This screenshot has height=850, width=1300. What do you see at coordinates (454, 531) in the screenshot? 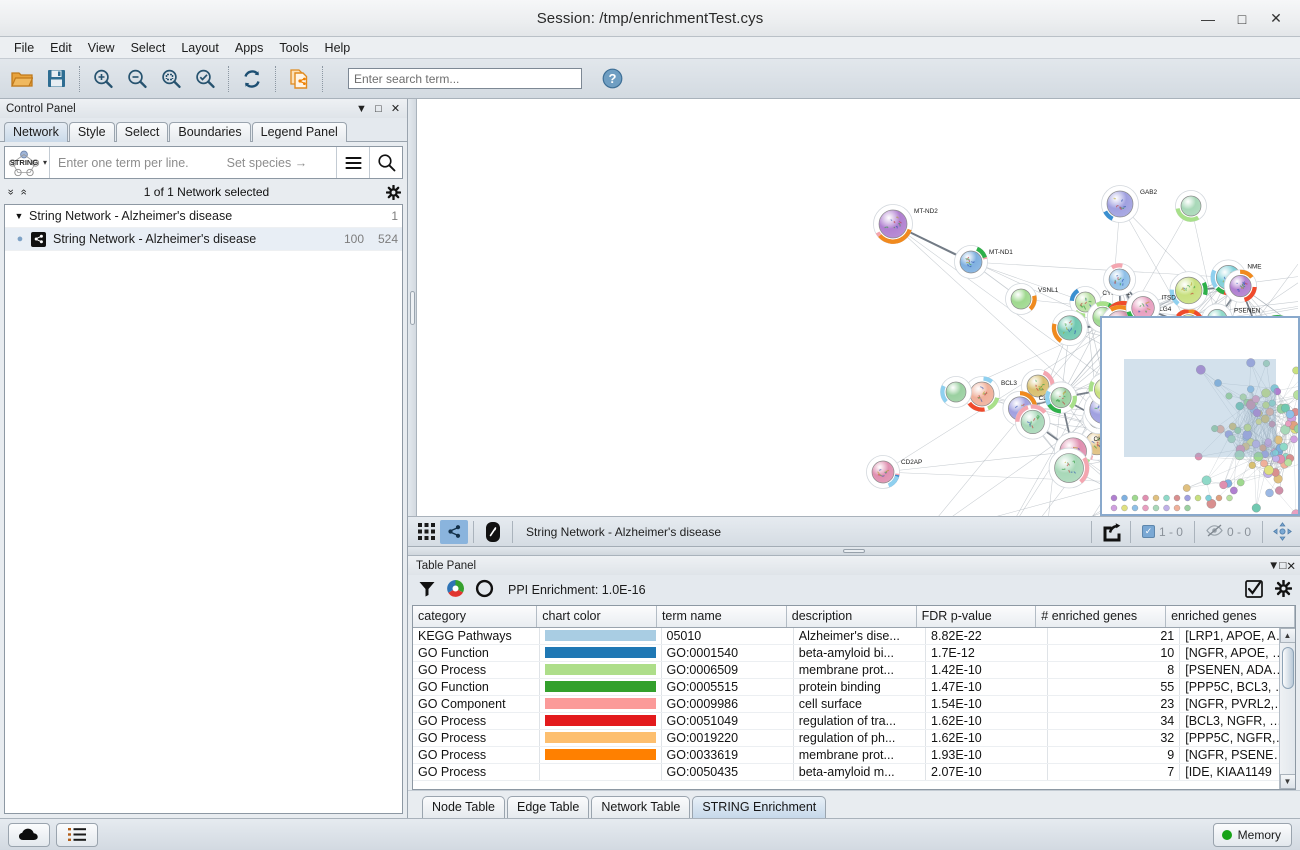
I see `share-network-icon` at bounding box center [454, 531].